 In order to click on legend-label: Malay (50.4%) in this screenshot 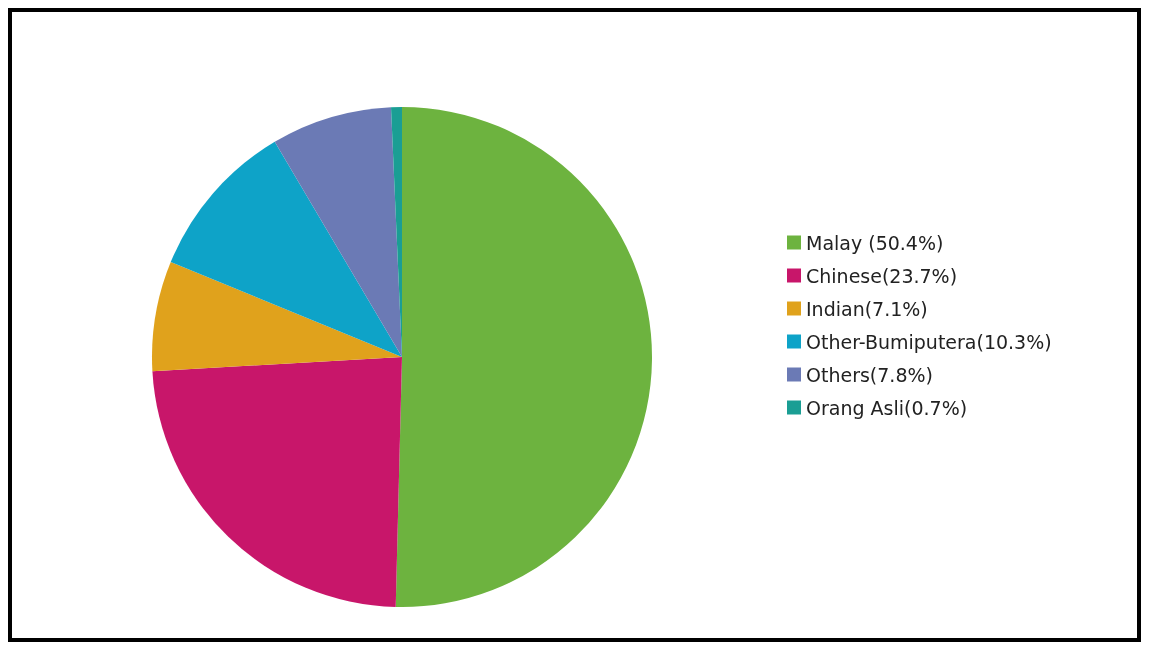, I will do `click(875, 242)`.